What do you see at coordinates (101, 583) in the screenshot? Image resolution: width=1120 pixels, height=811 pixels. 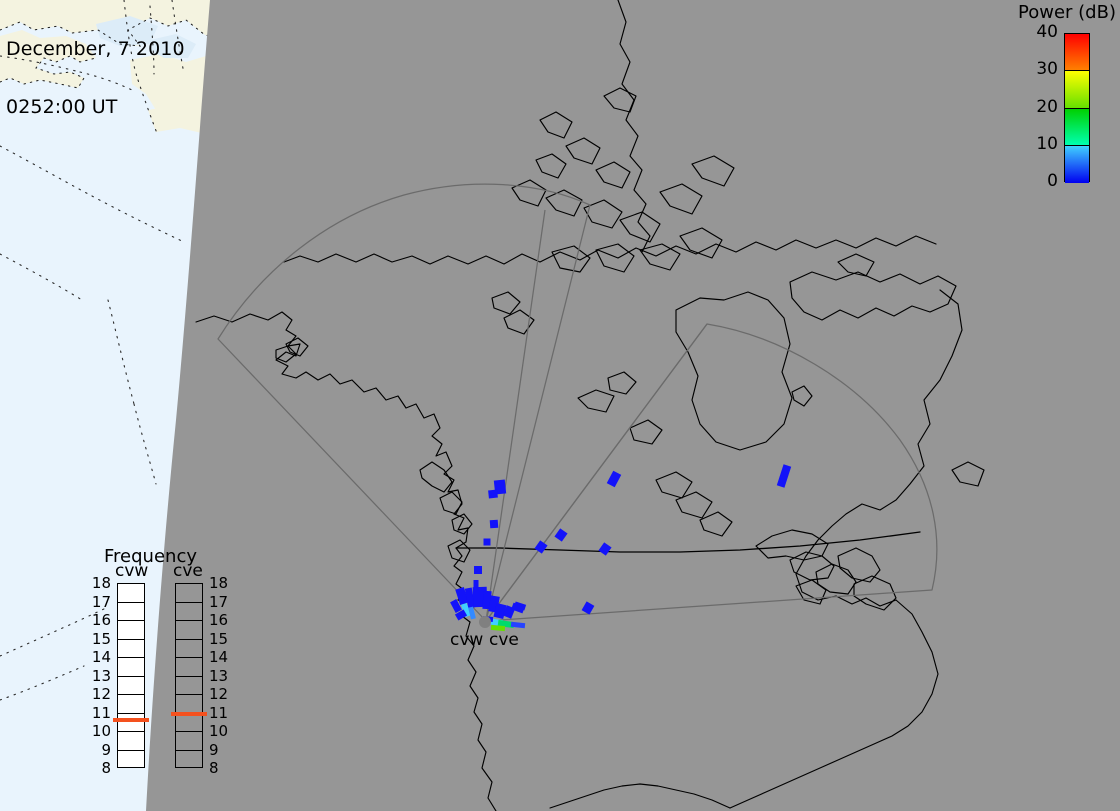 I see `frequency-tick-cvw-18: 18` at bounding box center [101, 583].